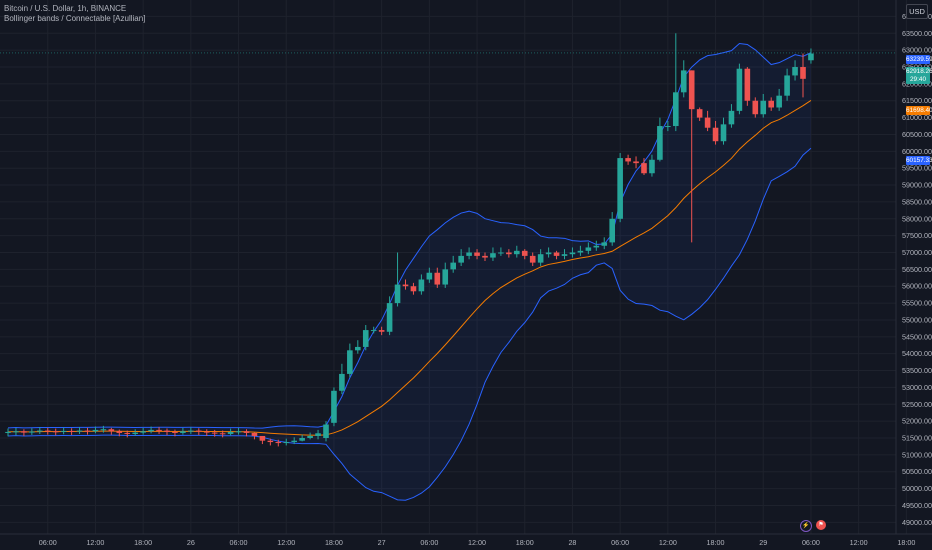  What do you see at coordinates (917, 269) in the screenshot?
I see `price-tick-label: 56500.00` at bounding box center [917, 269].